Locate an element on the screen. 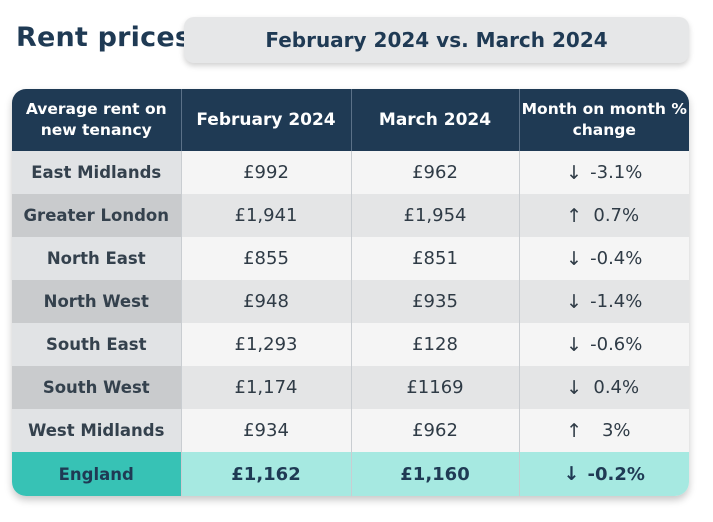  february-rent-cell: £1,174 is located at coordinates (266, 387).